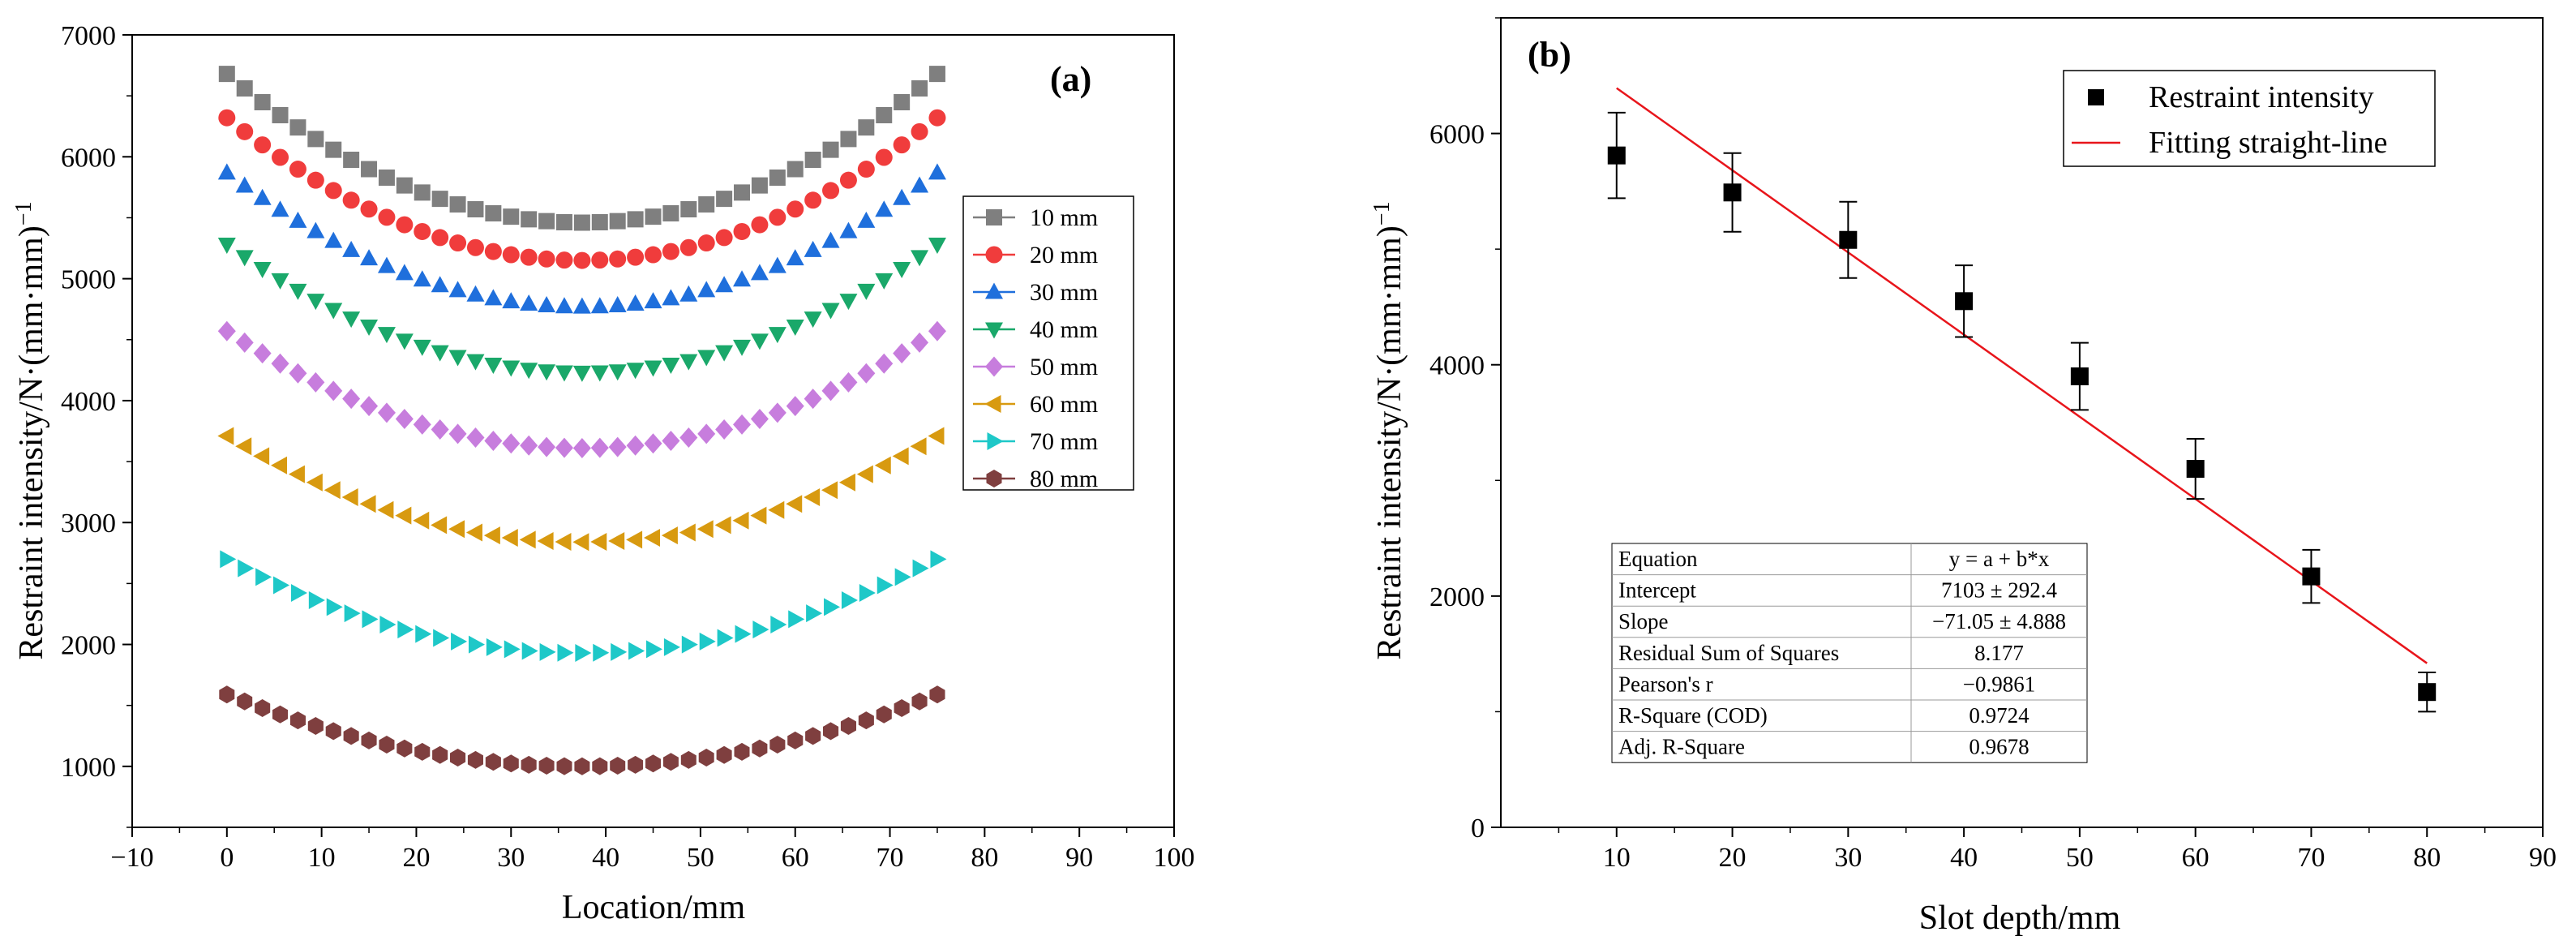 The height and width of the screenshot is (949, 2576). Describe the element at coordinates (1079, 858) in the screenshot. I see `chart-a-x-tick-label: 90` at that location.